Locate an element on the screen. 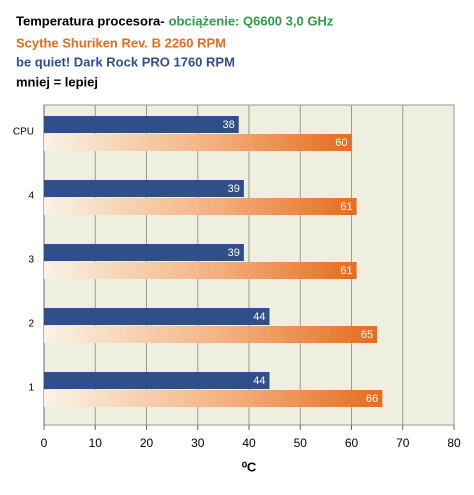  data-label: 60 is located at coordinates (341, 143).